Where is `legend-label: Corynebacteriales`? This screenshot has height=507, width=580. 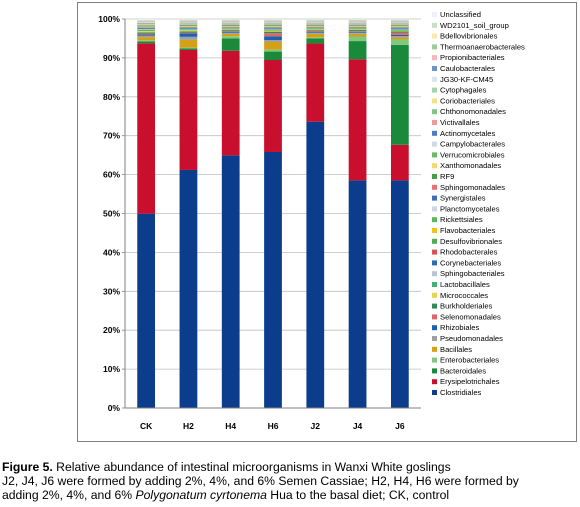 legend-label: Corynebacteriales is located at coordinates (470, 262).